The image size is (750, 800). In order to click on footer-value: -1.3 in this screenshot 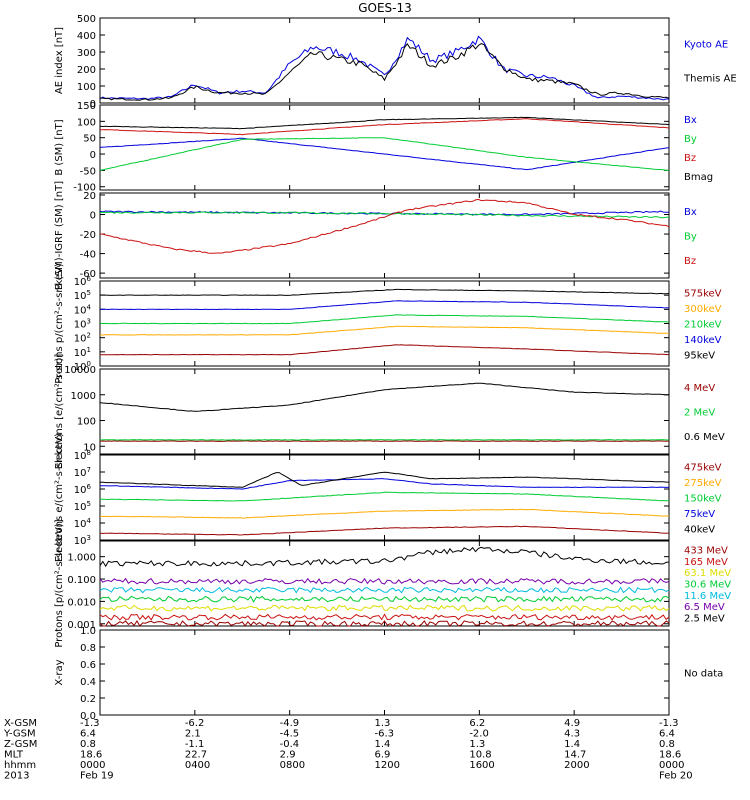, I will do `click(90, 723)`.